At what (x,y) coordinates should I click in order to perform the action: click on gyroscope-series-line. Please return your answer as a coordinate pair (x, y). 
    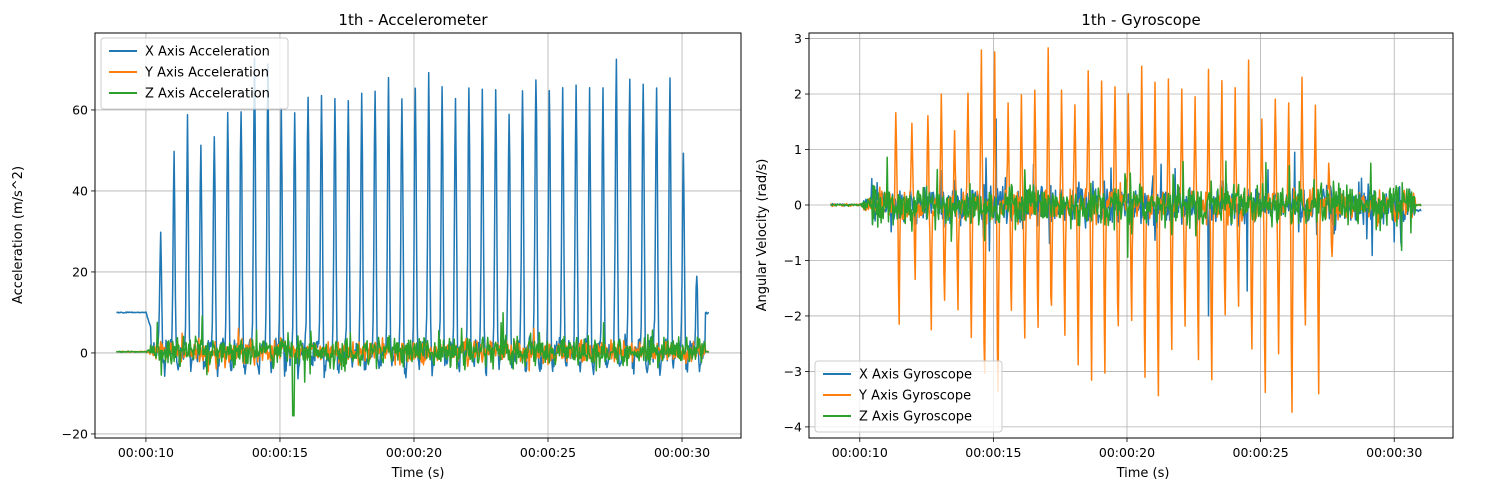
    Looking at the image, I should click on (1126, 207).